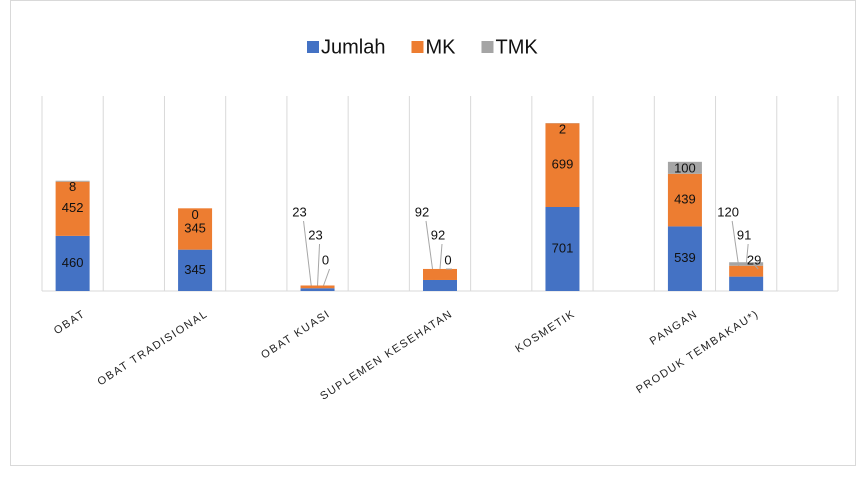 This screenshot has width=856, height=484. I want to click on value-label: 701, so click(563, 247).